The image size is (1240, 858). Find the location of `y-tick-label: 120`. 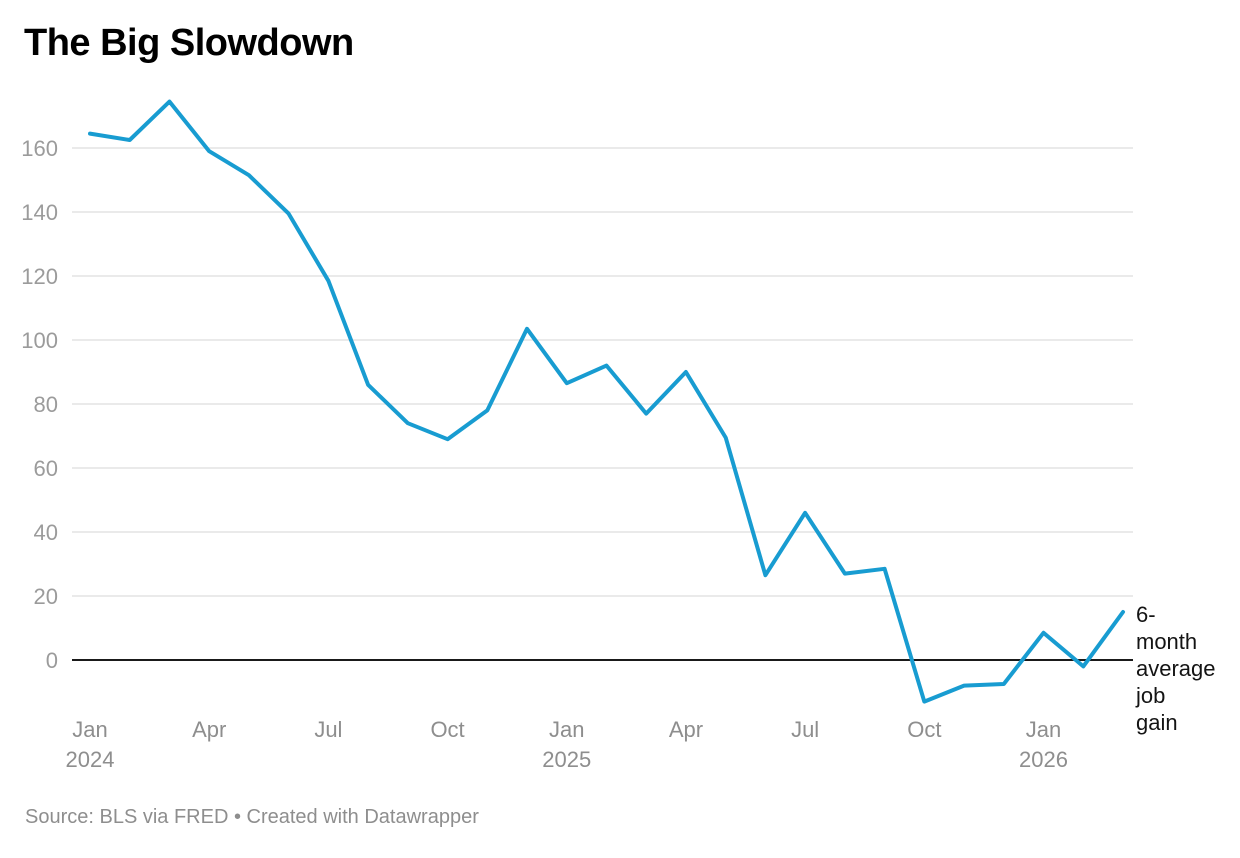

y-tick-label: 120 is located at coordinates (39, 276).